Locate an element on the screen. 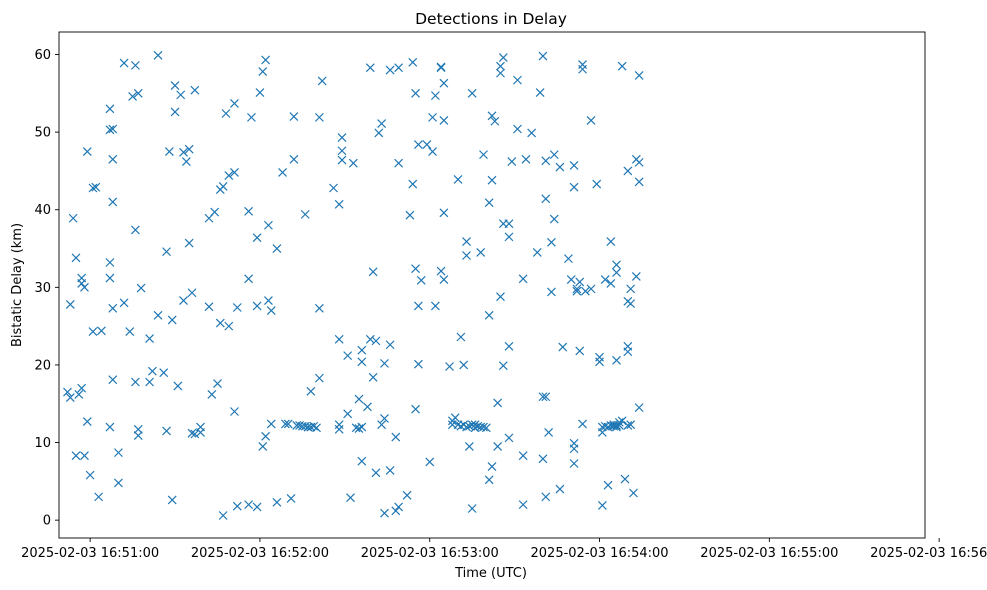 The height and width of the screenshot is (590, 987). x-tick-label: 2025-02-03 16:52:00 is located at coordinates (260, 553).